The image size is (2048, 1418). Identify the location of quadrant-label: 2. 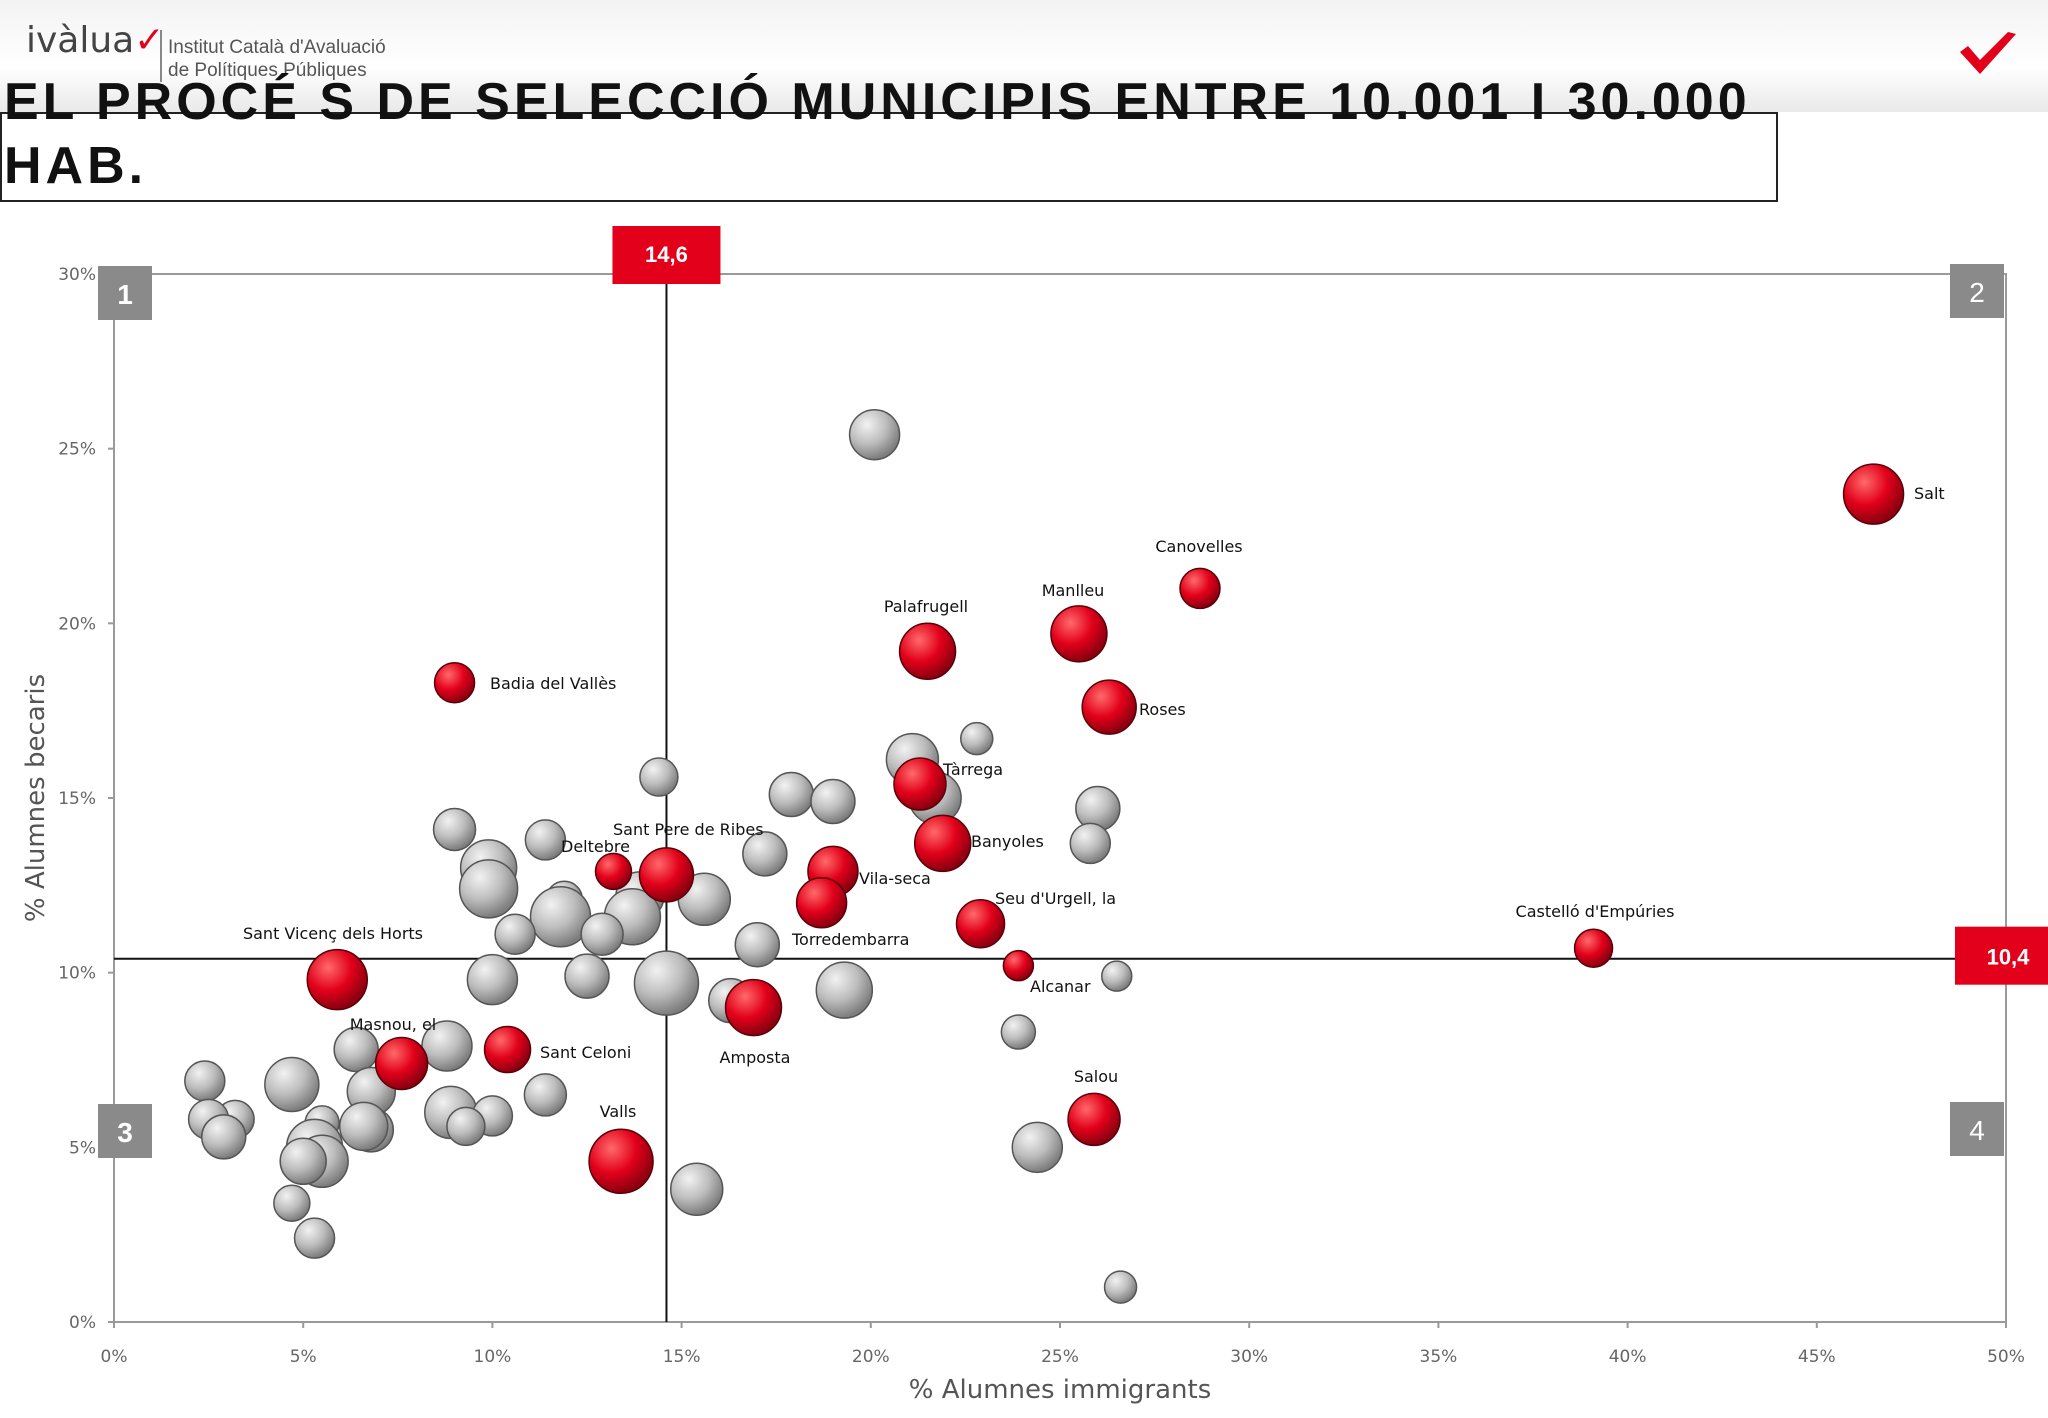
(1977, 292).